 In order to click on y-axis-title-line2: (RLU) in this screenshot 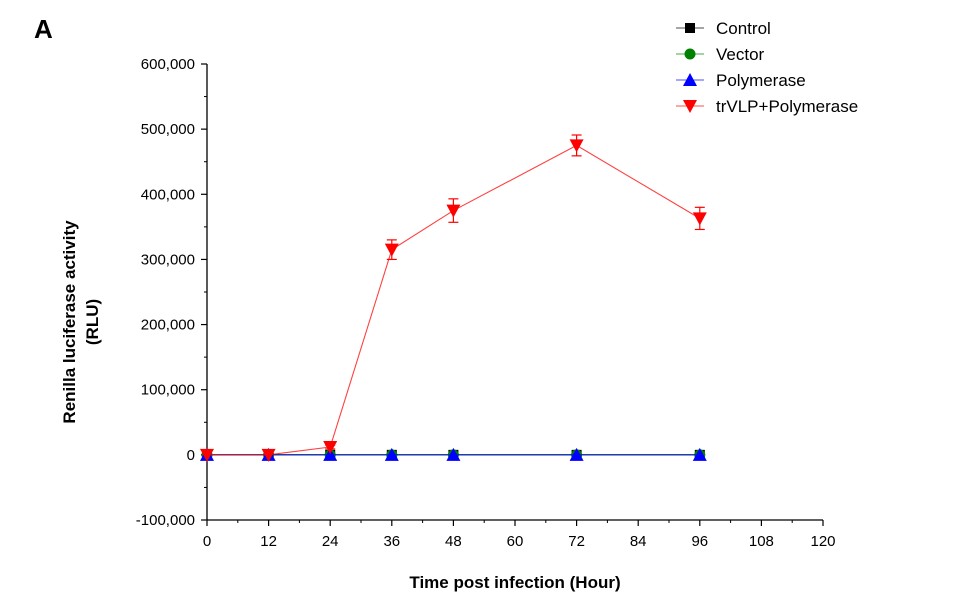, I will do `click(92, 322)`.